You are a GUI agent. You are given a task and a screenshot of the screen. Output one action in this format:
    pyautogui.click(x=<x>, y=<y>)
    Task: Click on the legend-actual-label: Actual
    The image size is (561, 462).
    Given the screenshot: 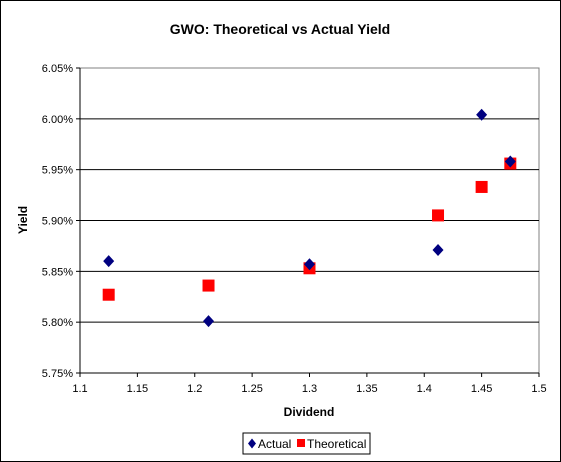 What is the action you would take?
    pyautogui.click(x=274, y=444)
    